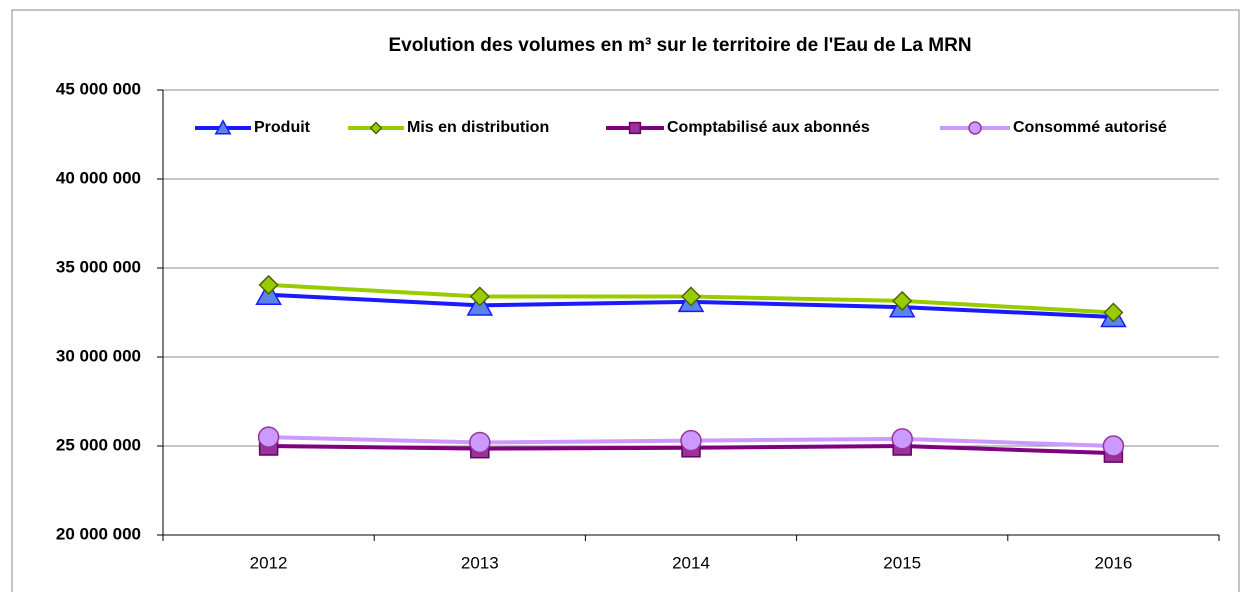  I want to click on y-tick-label: 30 000 000, so click(98, 355).